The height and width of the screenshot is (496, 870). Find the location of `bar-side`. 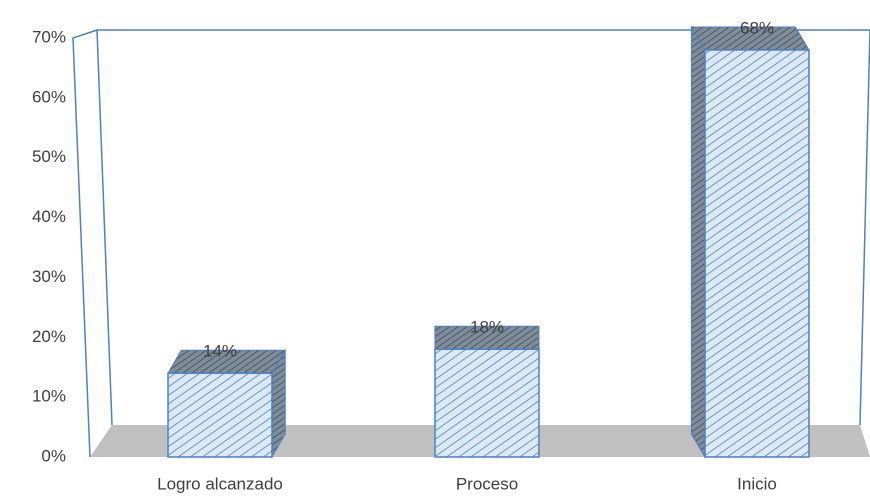

bar-side is located at coordinates (698, 242).